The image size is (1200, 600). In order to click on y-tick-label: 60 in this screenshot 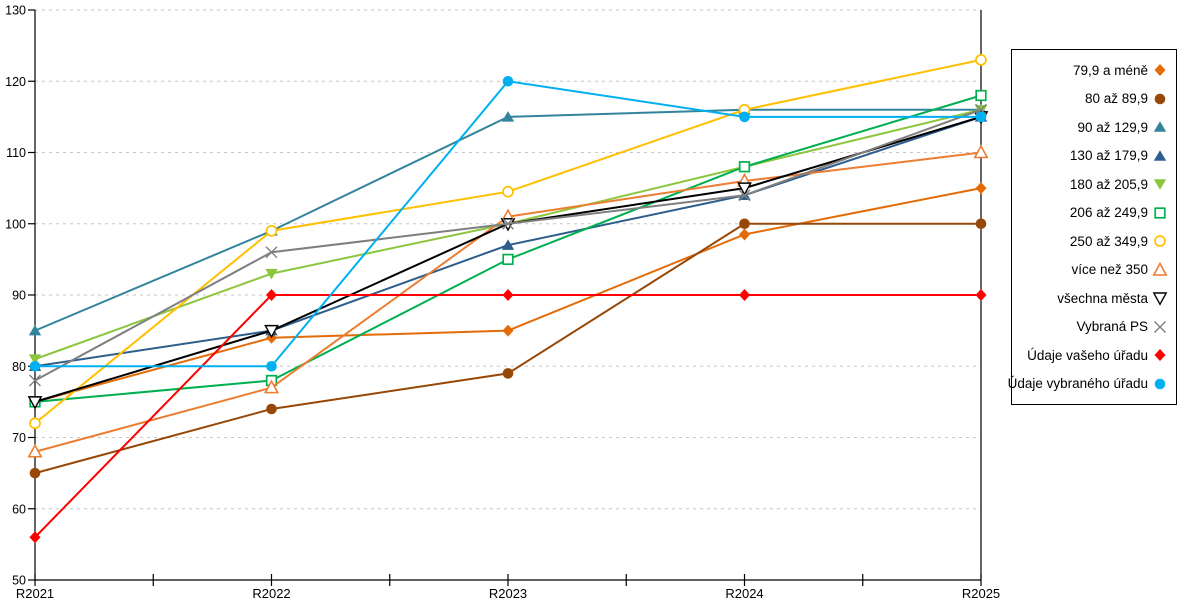, I will do `click(19, 509)`.